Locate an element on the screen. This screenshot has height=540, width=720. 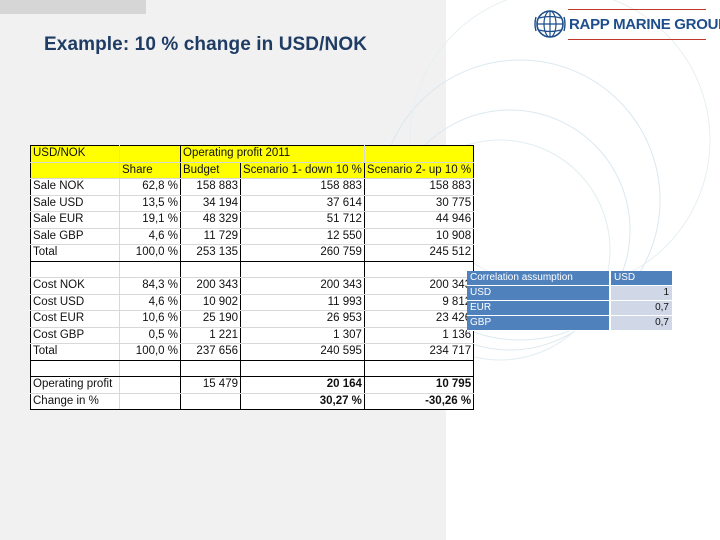
scenario1-cell: 240 595 is located at coordinates (302, 352).